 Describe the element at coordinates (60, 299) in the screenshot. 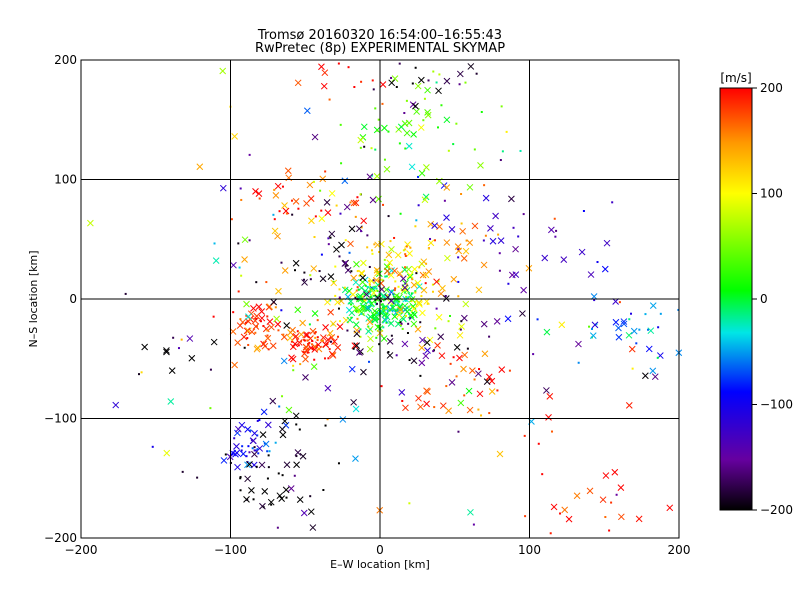

I see `y-axis-ticks: −200 −100 0 100 200` at that location.